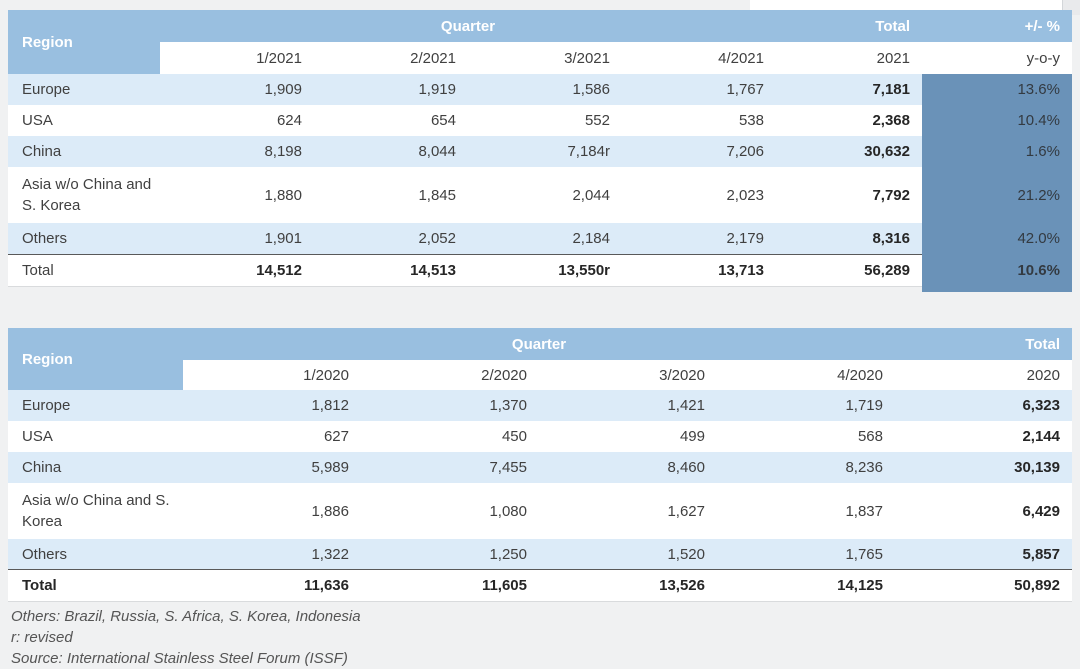 This screenshot has width=1080, height=669. What do you see at coordinates (997, 89) in the screenshot?
I see `change-value-cell: 13.6%` at bounding box center [997, 89].